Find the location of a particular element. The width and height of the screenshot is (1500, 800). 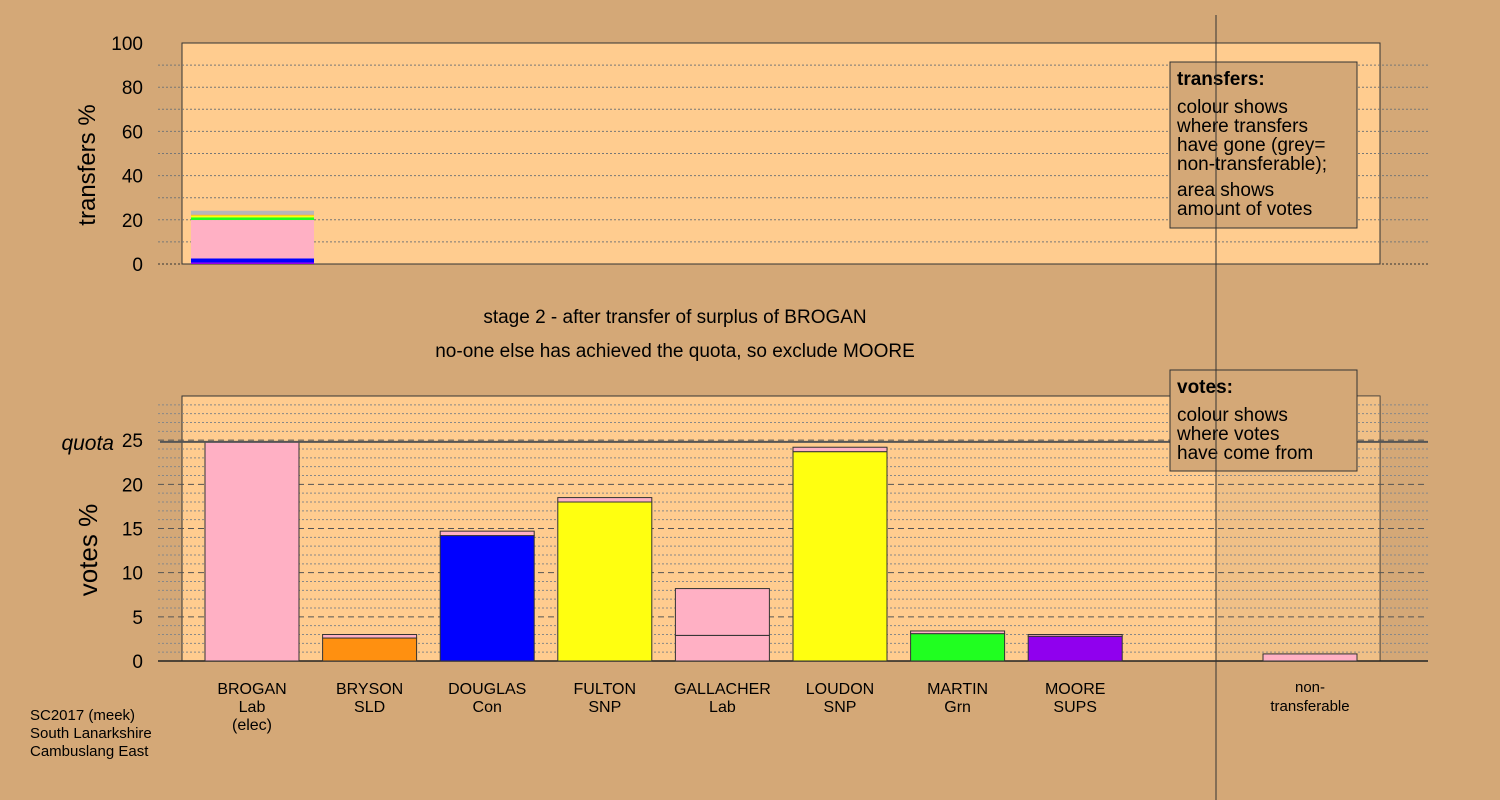

votes-y-label: votes % is located at coordinates (88, 550).